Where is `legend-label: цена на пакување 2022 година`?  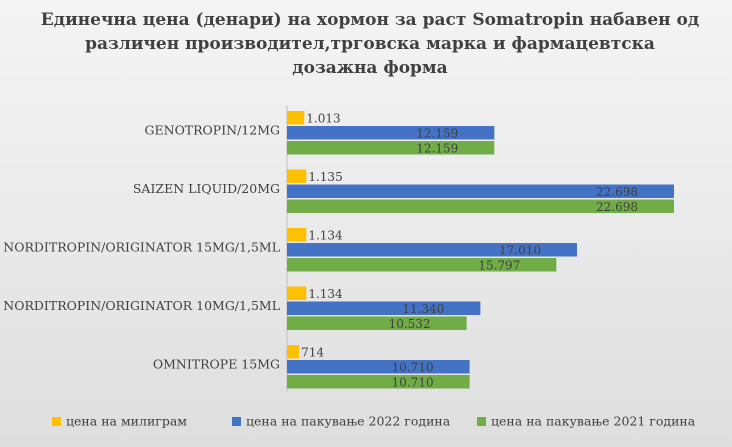 legend-label: цена на пакување 2022 година is located at coordinates (348, 421).